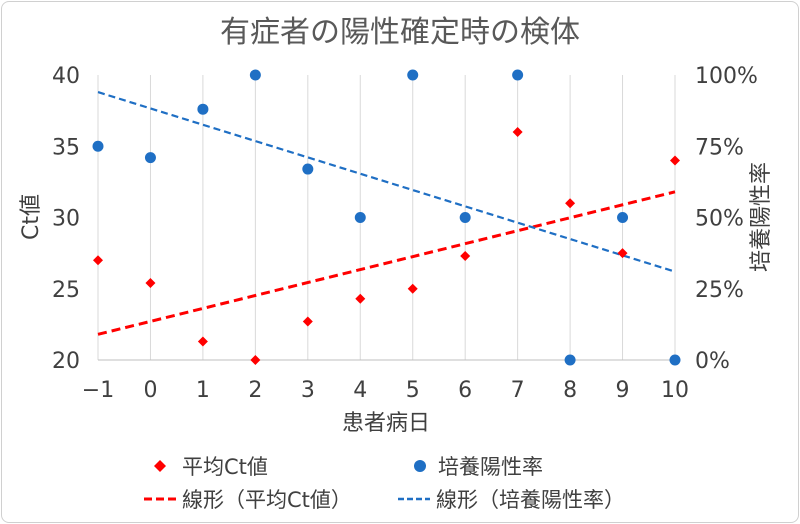 This screenshot has width=800, height=524. Describe the element at coordinates (308, 390) in the screenshot. I see `x-tick-label: 3` at that location.